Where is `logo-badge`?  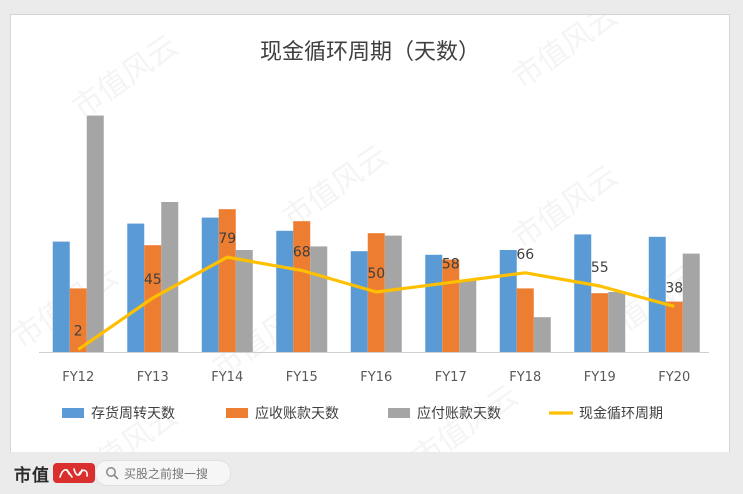 logo-badge is located at coordinates (74, 473).